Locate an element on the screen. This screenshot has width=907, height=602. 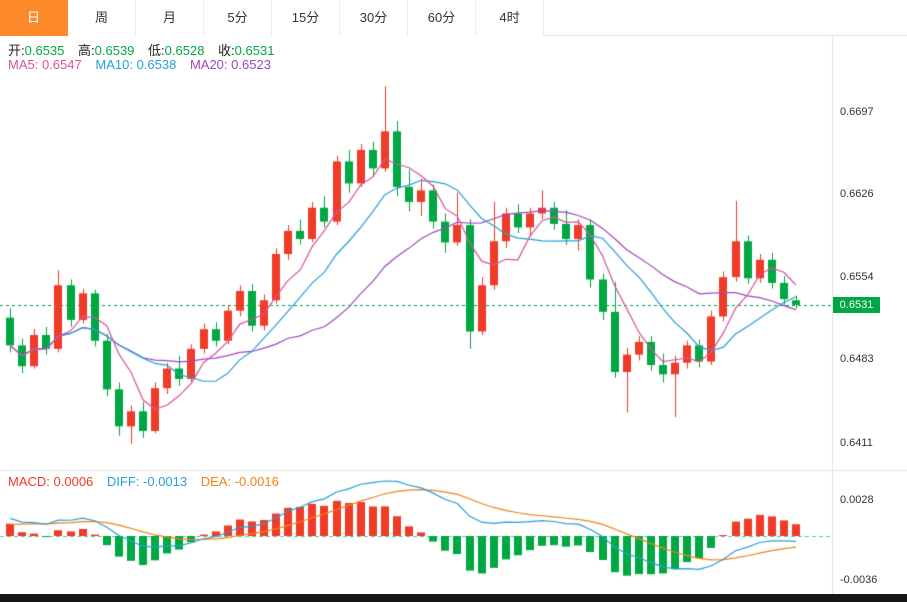
tab-4hour: 4时 is located at coordinates (510, 18).